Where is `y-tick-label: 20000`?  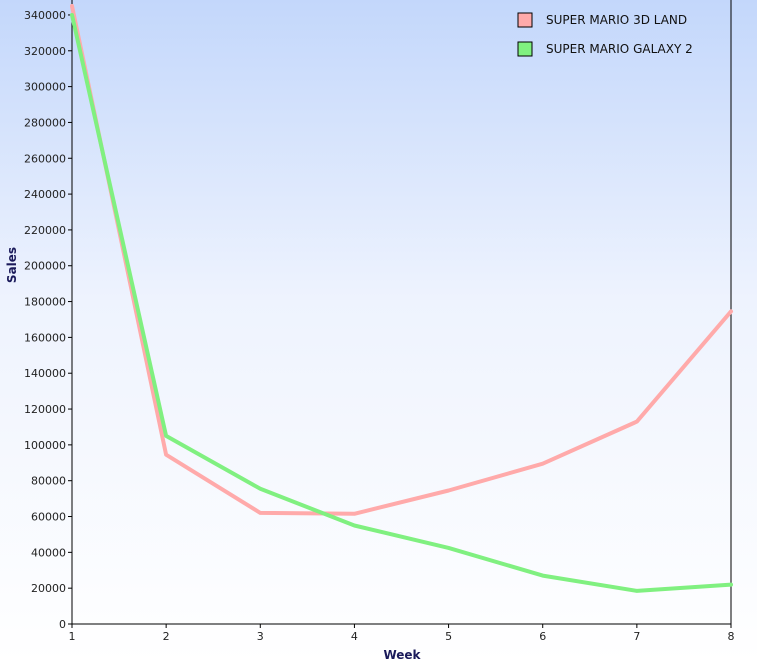
y-tick-label: 20000 is located at coordinates (48, 588).